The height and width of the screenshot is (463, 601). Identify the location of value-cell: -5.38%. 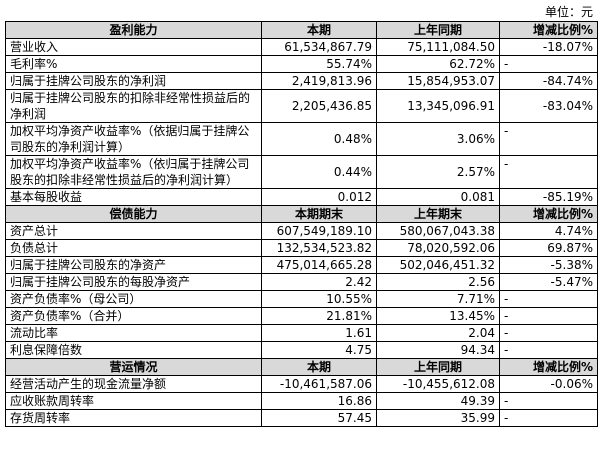
(548, 265).